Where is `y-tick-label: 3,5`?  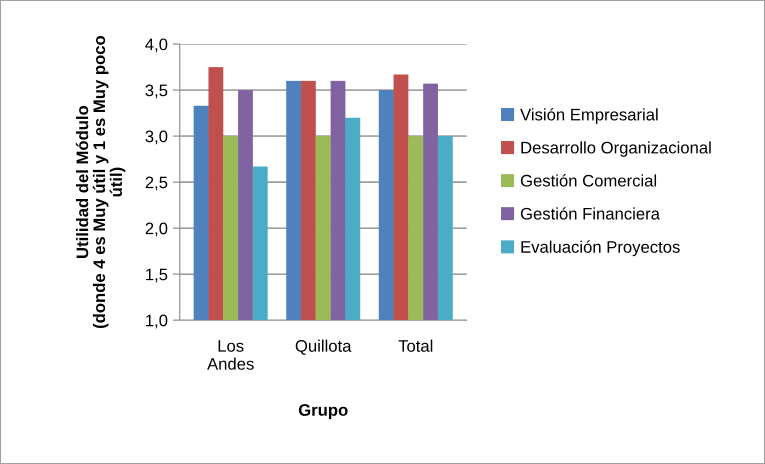 y-tick-label: 3,5 is located at coordinates (156, 91).